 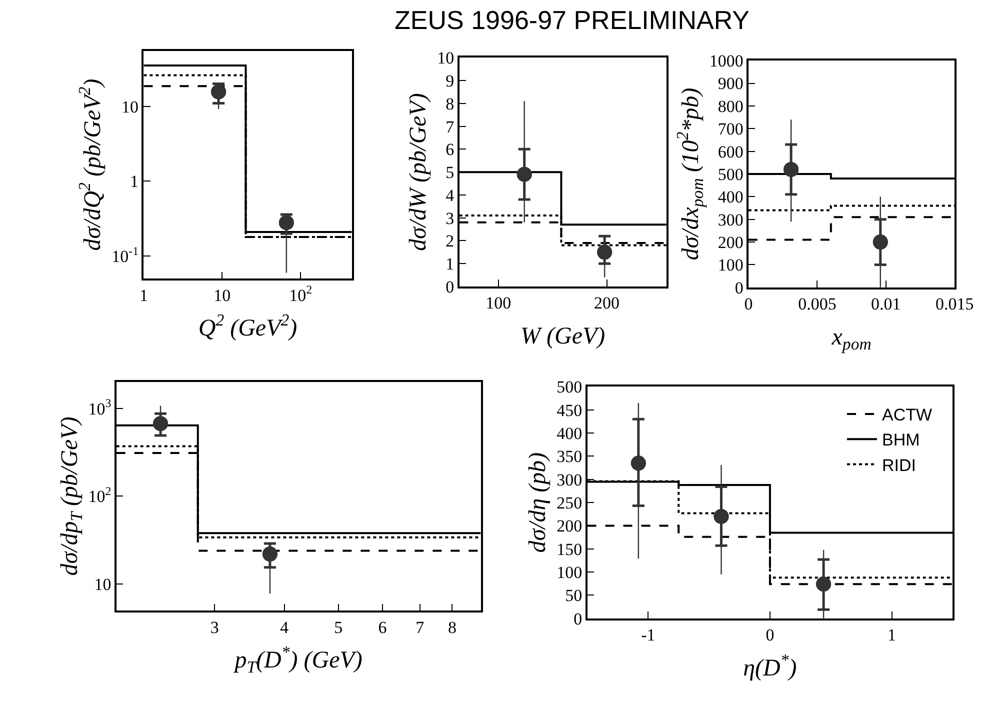 What do you see at coordinates (100, 407) in the screenshot?
I see `y-tick-label: 10$^{3}$` at bounding box center [100, 407].